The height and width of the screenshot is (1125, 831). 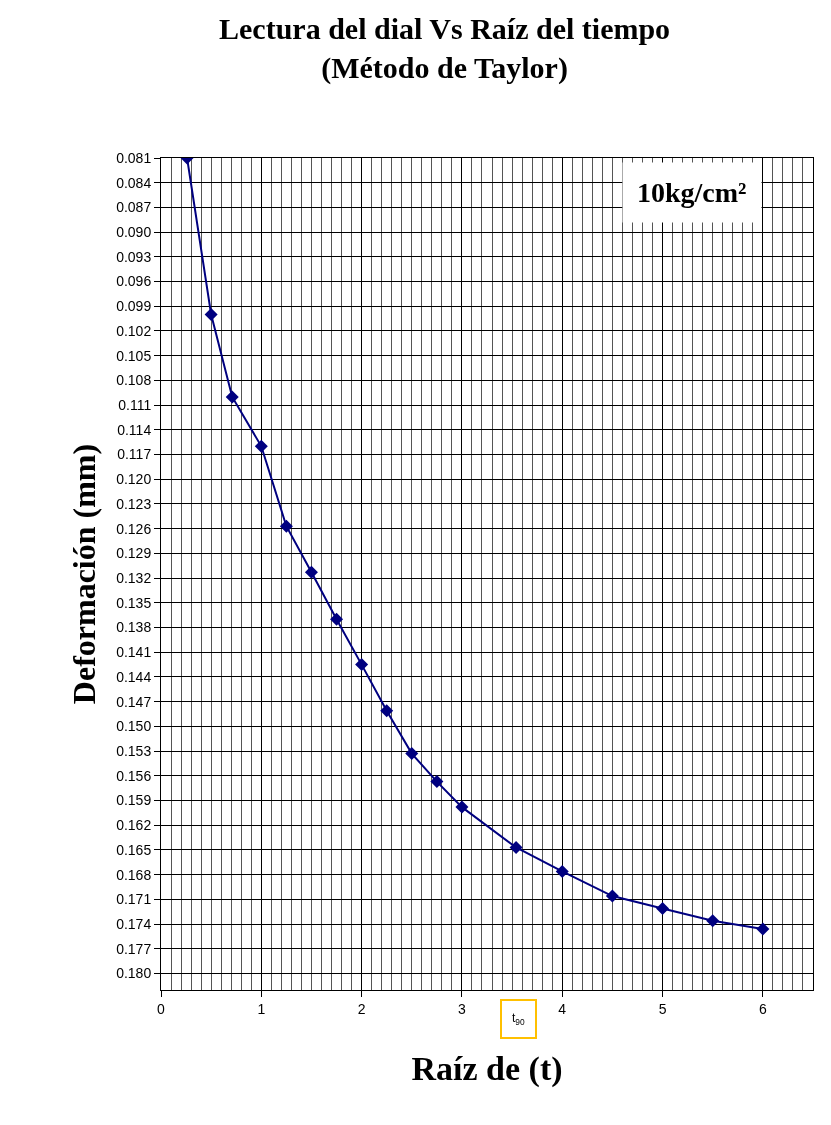 I want to click on y-tick-label: 0.168, so click(x=134, y=874).